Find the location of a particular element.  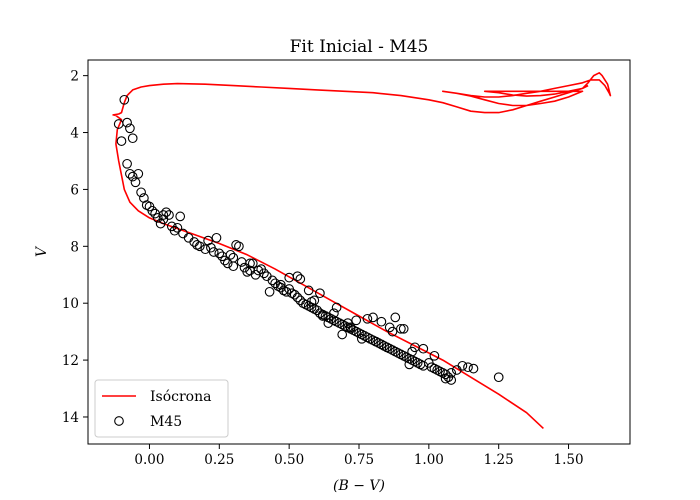

y-tick-label: 12 is located at coordinates (70, 361).